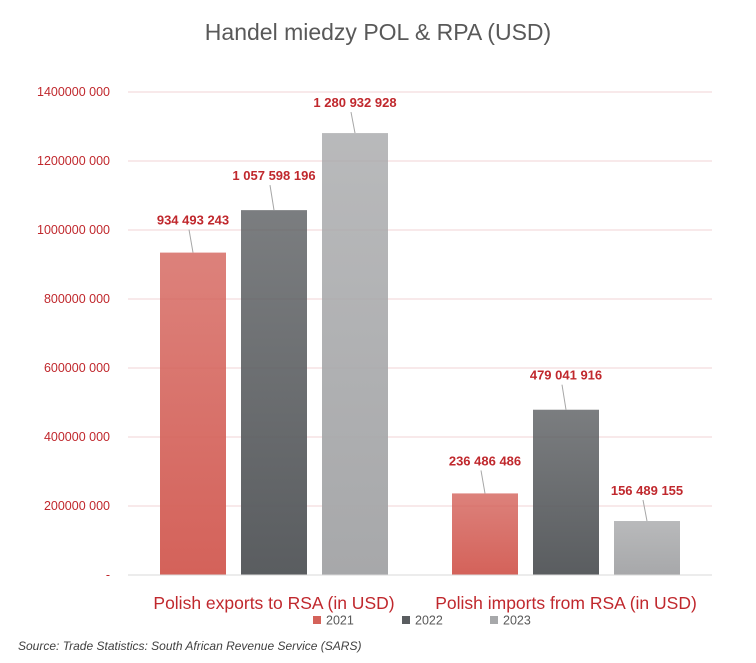 The height and width of the screenshot is (663, 756). Describe the element at coordinates (647, 548) in the screenshot. I see `bar-2023-imports` at that location.